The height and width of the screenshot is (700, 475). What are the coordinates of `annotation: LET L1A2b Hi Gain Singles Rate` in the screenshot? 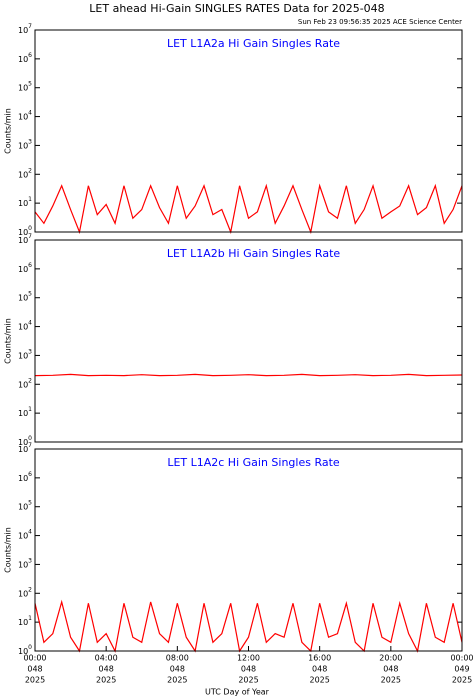 It's located at (254, 253).